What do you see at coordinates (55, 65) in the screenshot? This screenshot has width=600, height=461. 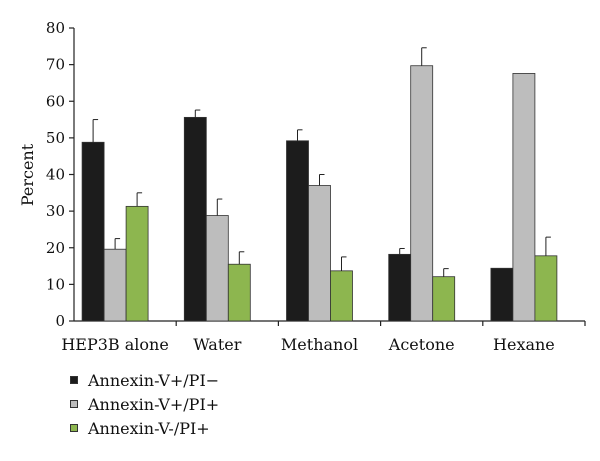 I see `y-tick-label: 70` at bounding box center [55, 65].